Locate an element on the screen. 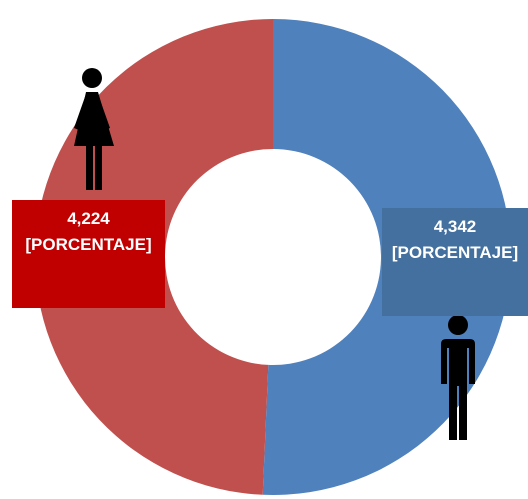 Image resolution: width=528 pixels, height=499 pixels. female-icon is located at coordinates (94, 129).